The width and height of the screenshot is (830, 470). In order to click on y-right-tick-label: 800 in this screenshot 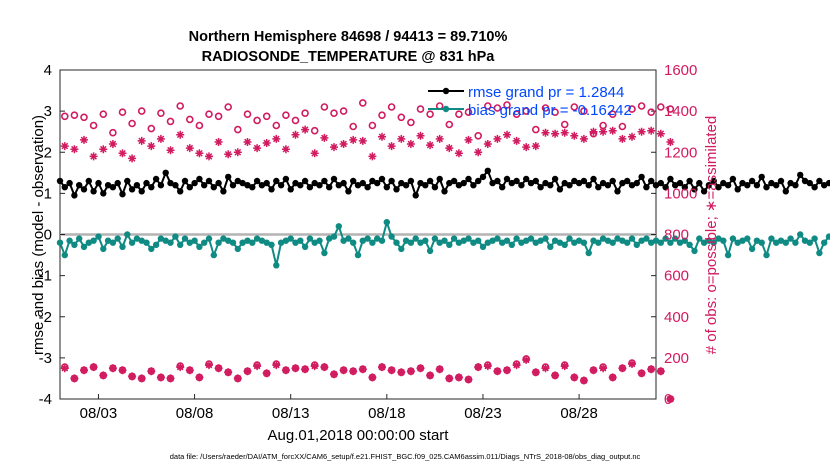, I will do `click(676, 235)`.